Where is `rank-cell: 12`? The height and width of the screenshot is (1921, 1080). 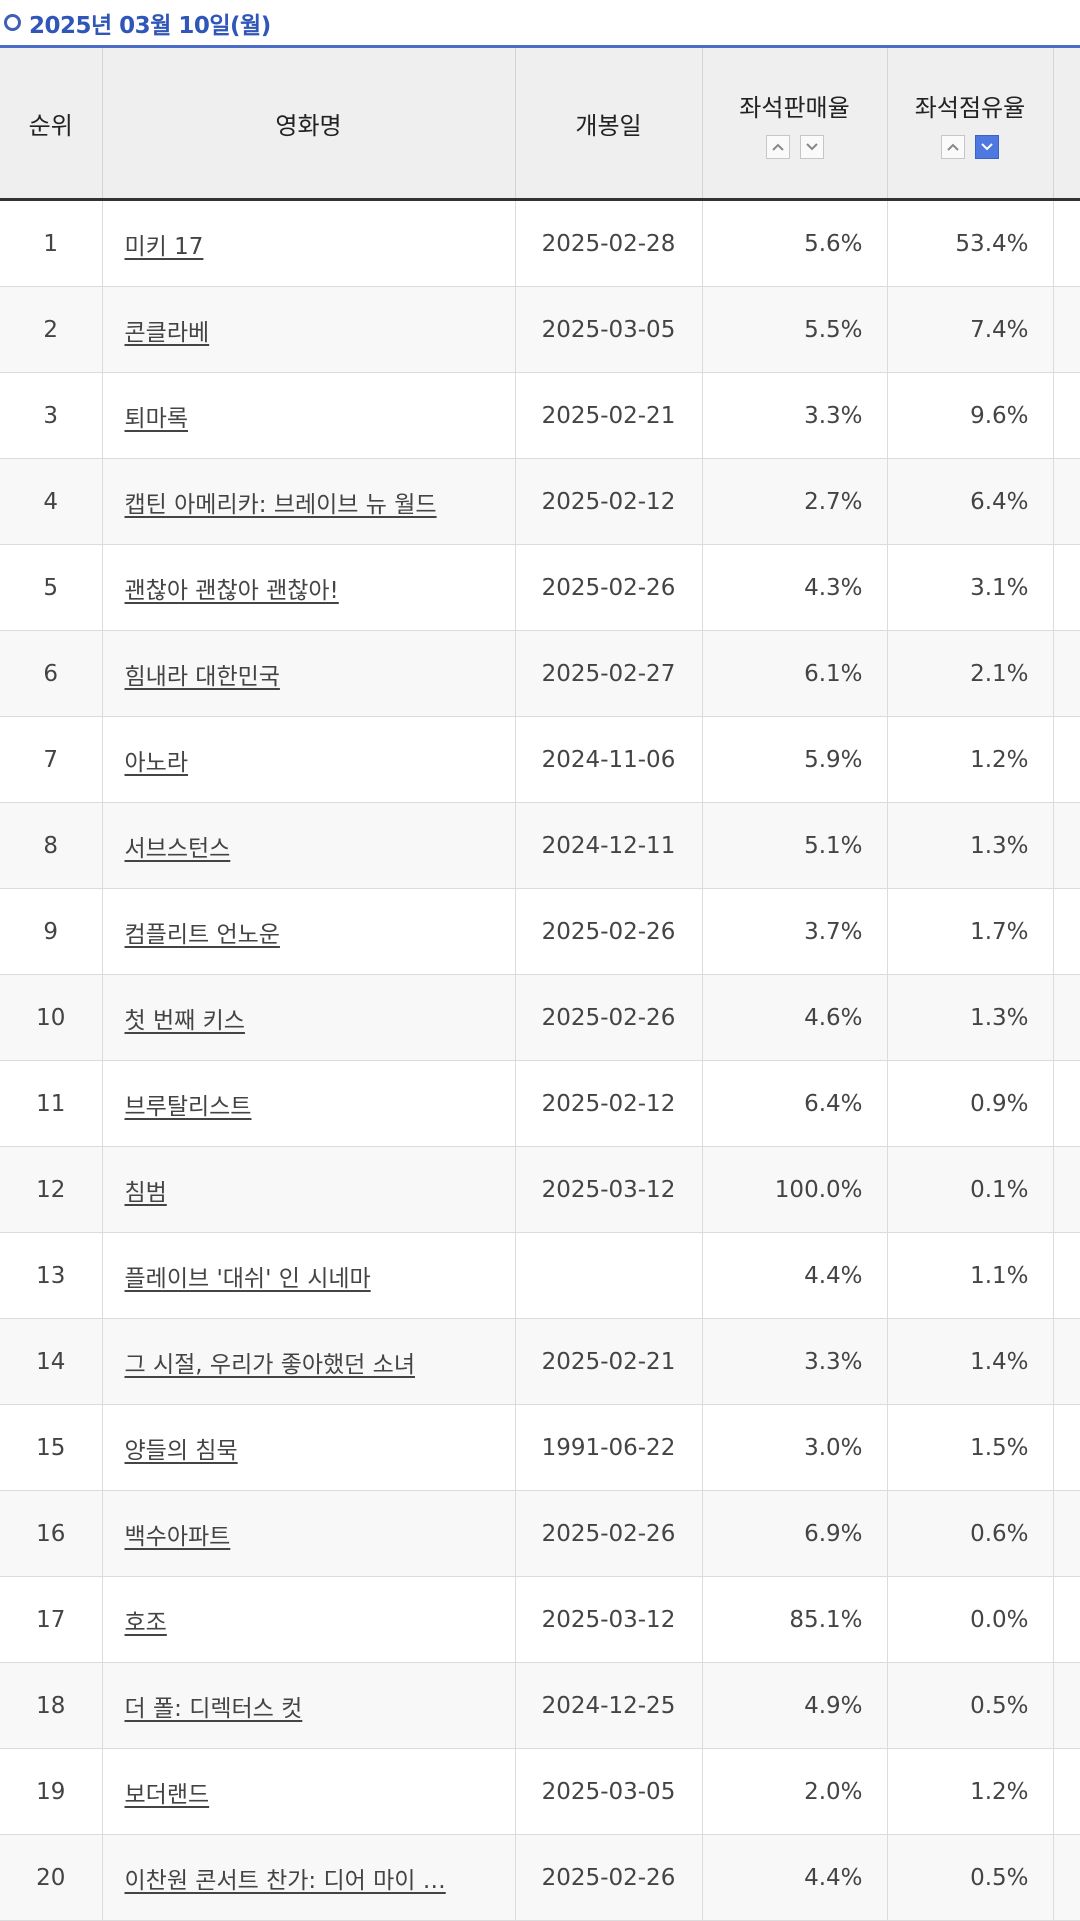 rank-cell: 12 is located at coordinates (51, 1189).